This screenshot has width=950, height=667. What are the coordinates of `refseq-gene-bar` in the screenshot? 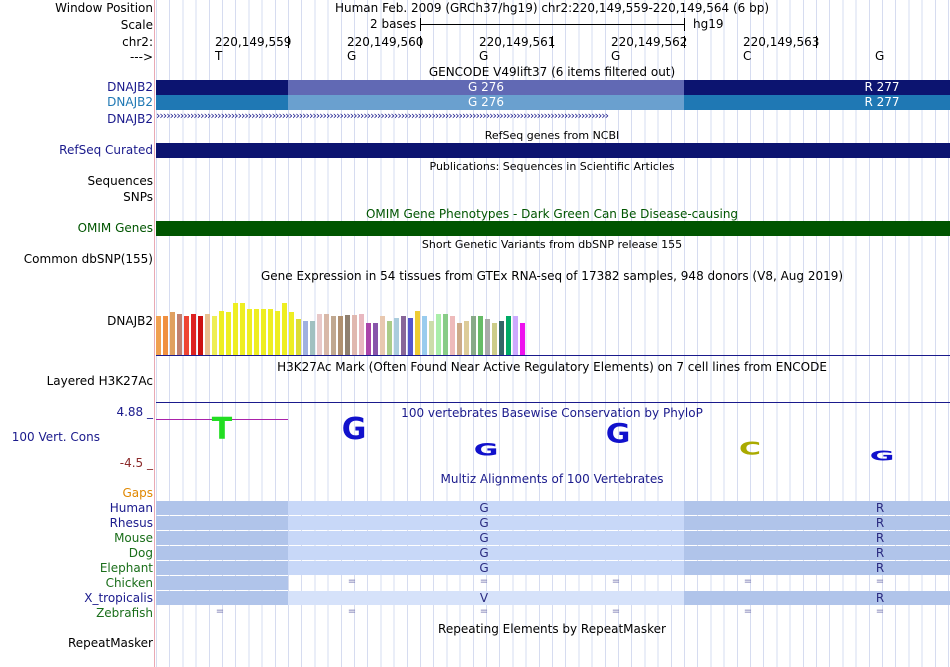 It's located at (553, 150).